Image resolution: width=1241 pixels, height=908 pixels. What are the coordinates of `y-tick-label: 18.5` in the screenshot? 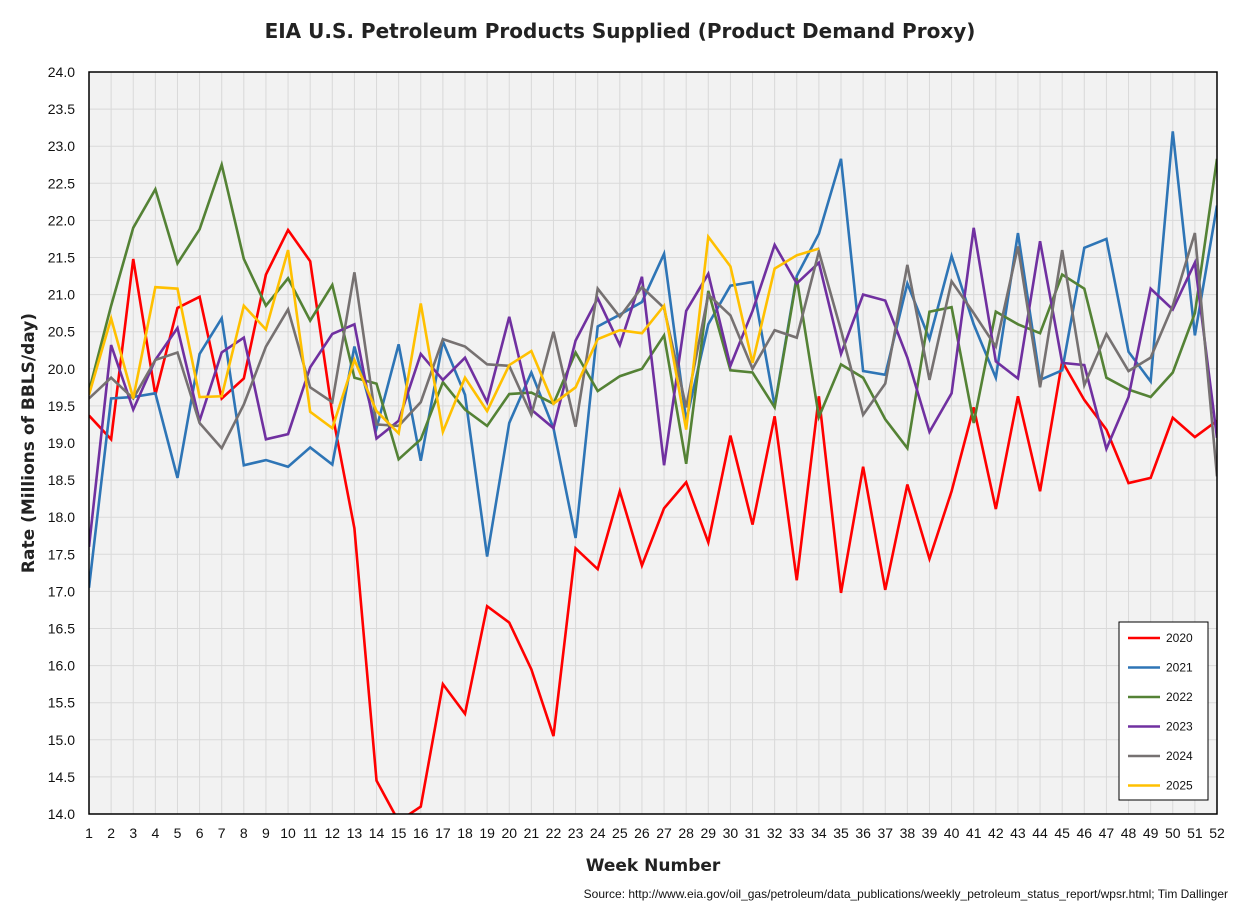 It's located at (61, 480).